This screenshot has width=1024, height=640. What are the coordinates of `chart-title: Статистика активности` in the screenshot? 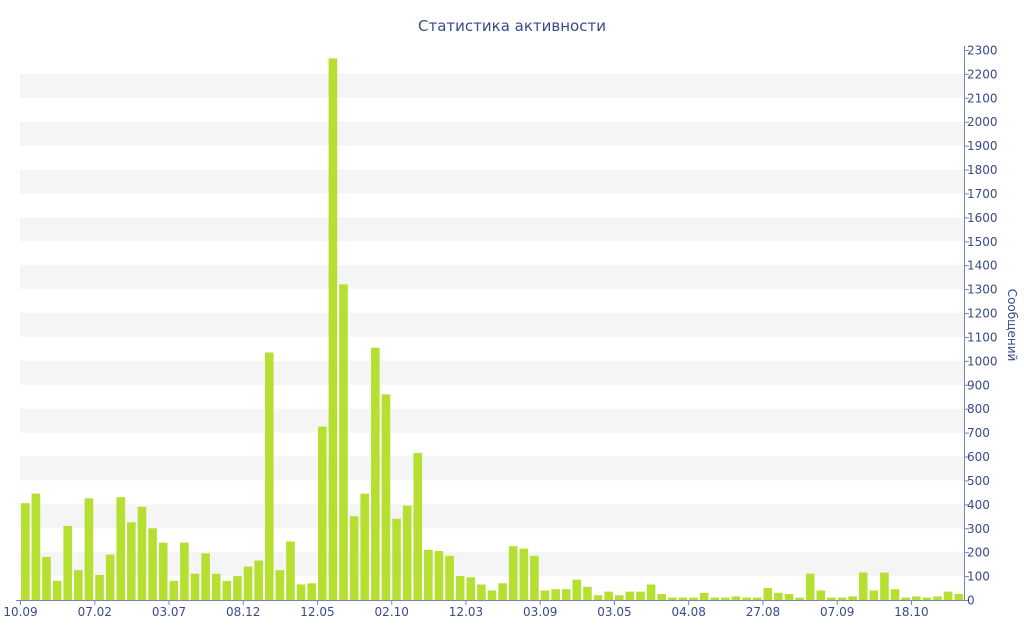 It's located at (512, 26).